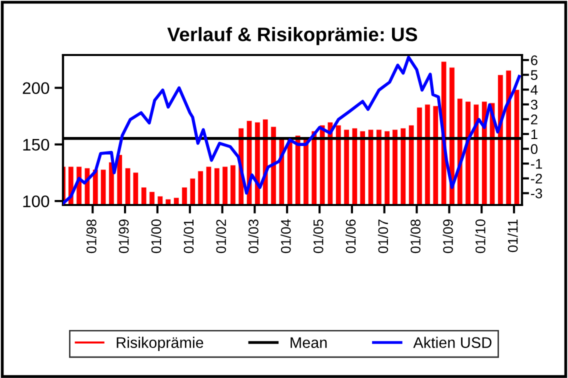  I want to click on y-tick-label: 100, so click(36, 201).